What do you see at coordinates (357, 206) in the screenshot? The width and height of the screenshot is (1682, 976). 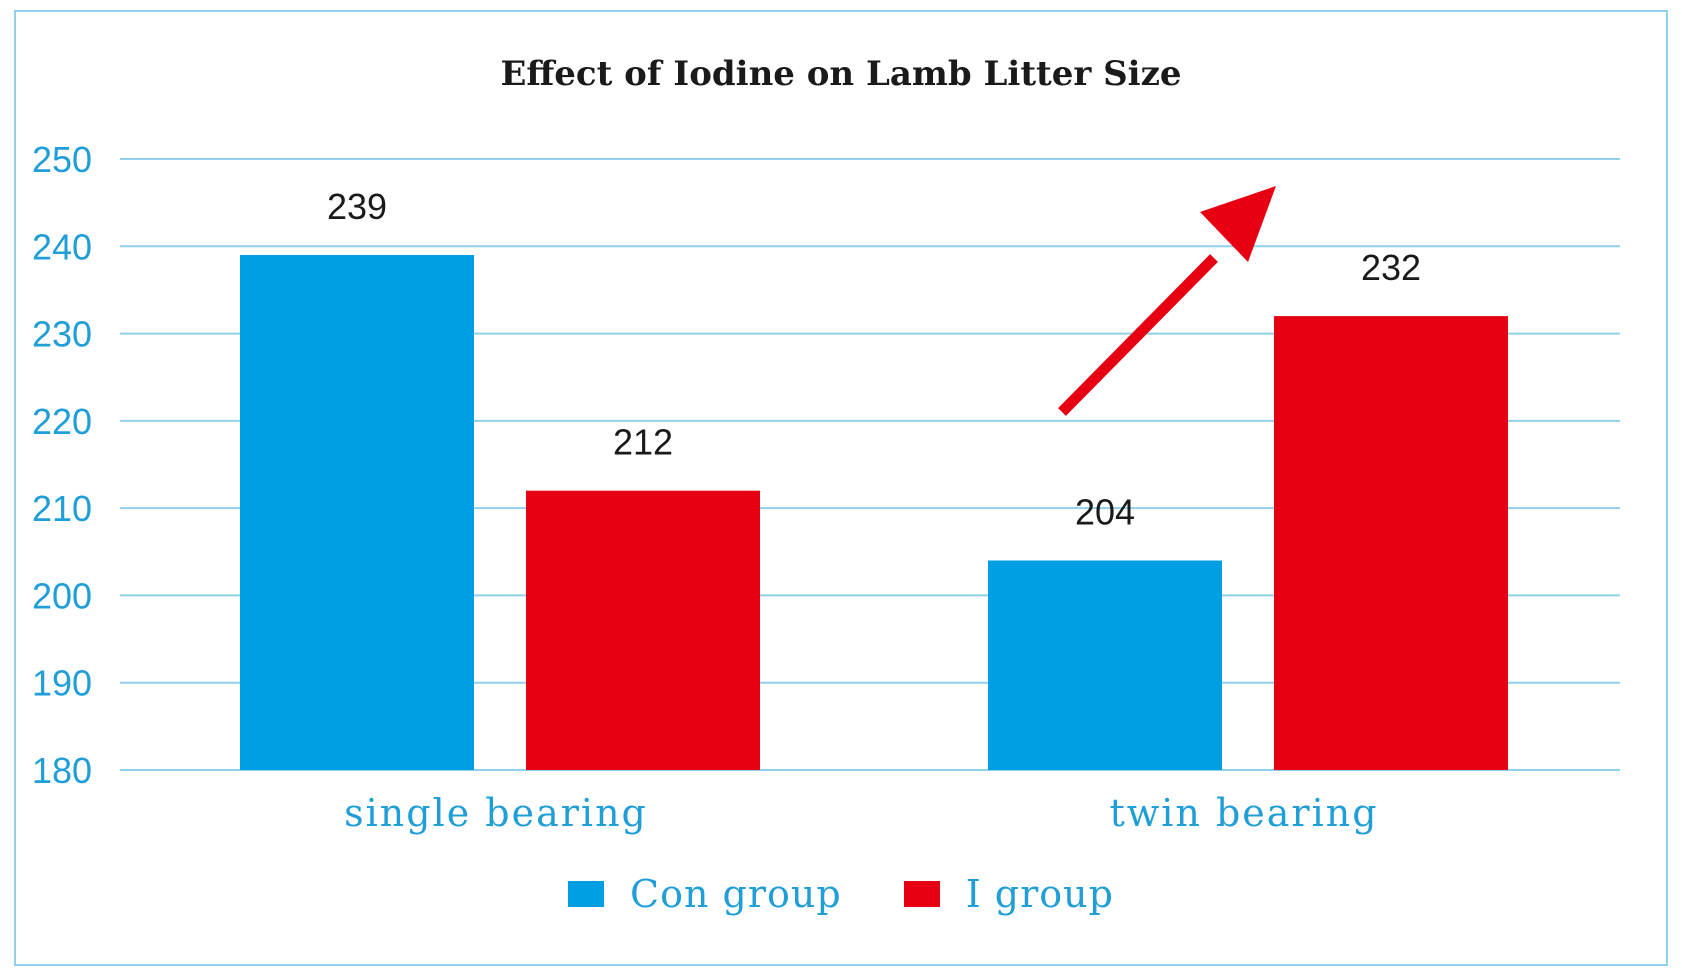 I see `data-label: 239` at bounding box center [357, 206].